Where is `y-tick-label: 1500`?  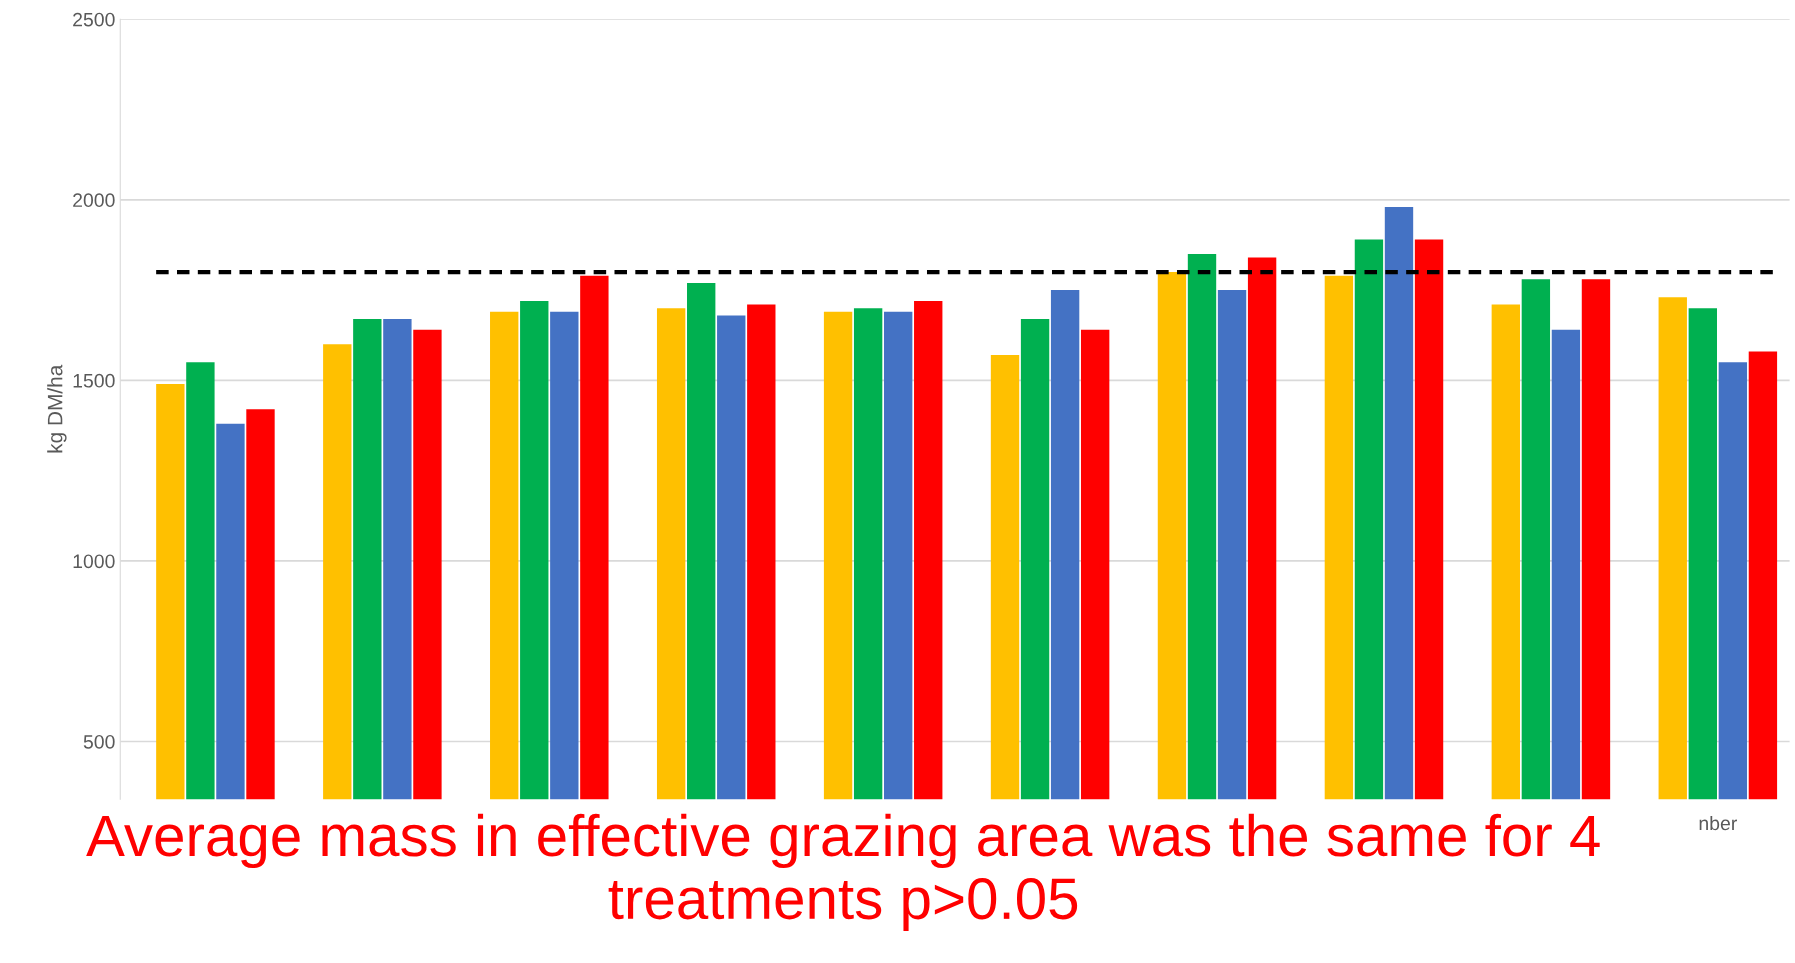
y-tick-label: 1500 is located at coordinates (94, 380).